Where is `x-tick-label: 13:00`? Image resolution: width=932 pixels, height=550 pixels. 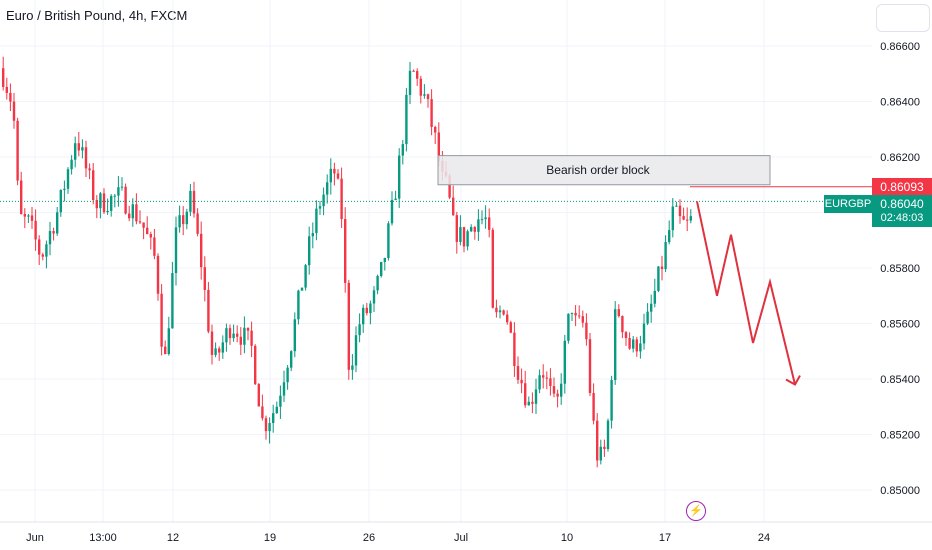
x-tick-label: 13:00 is located at coordinates (103, 538).